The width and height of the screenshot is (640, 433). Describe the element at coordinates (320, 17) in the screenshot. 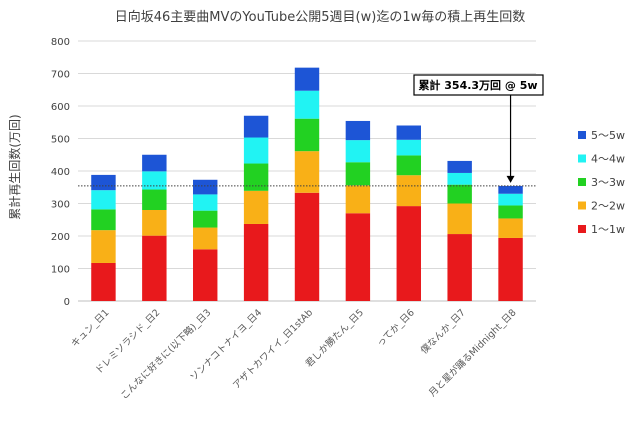

I see `chart-title: 日向坂46主要曲MVのYouTube公開5週目(w)迄の1w毎の積上再生回数` at that location.